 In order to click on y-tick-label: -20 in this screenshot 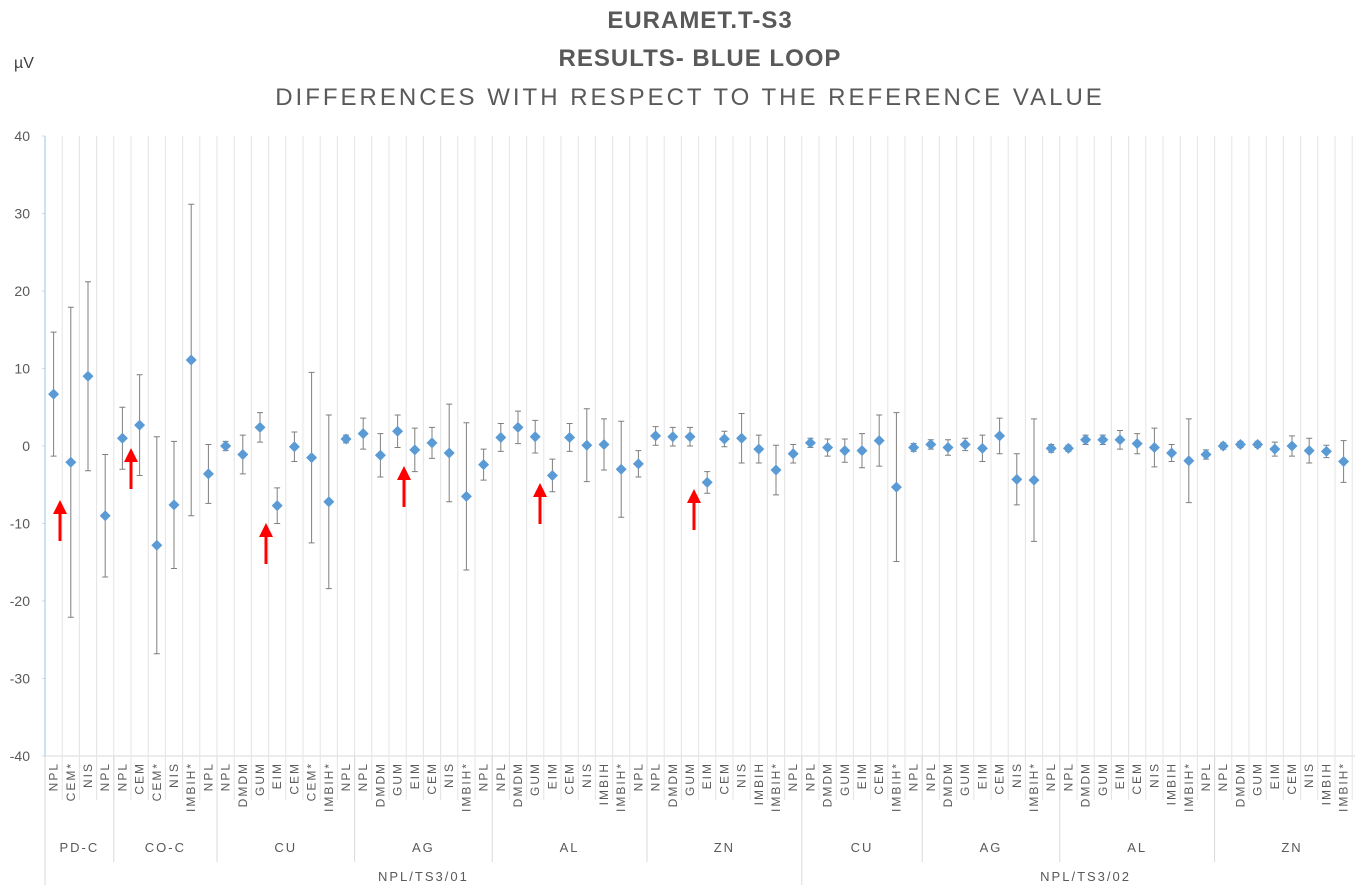, I will do `click(20, 601)`.